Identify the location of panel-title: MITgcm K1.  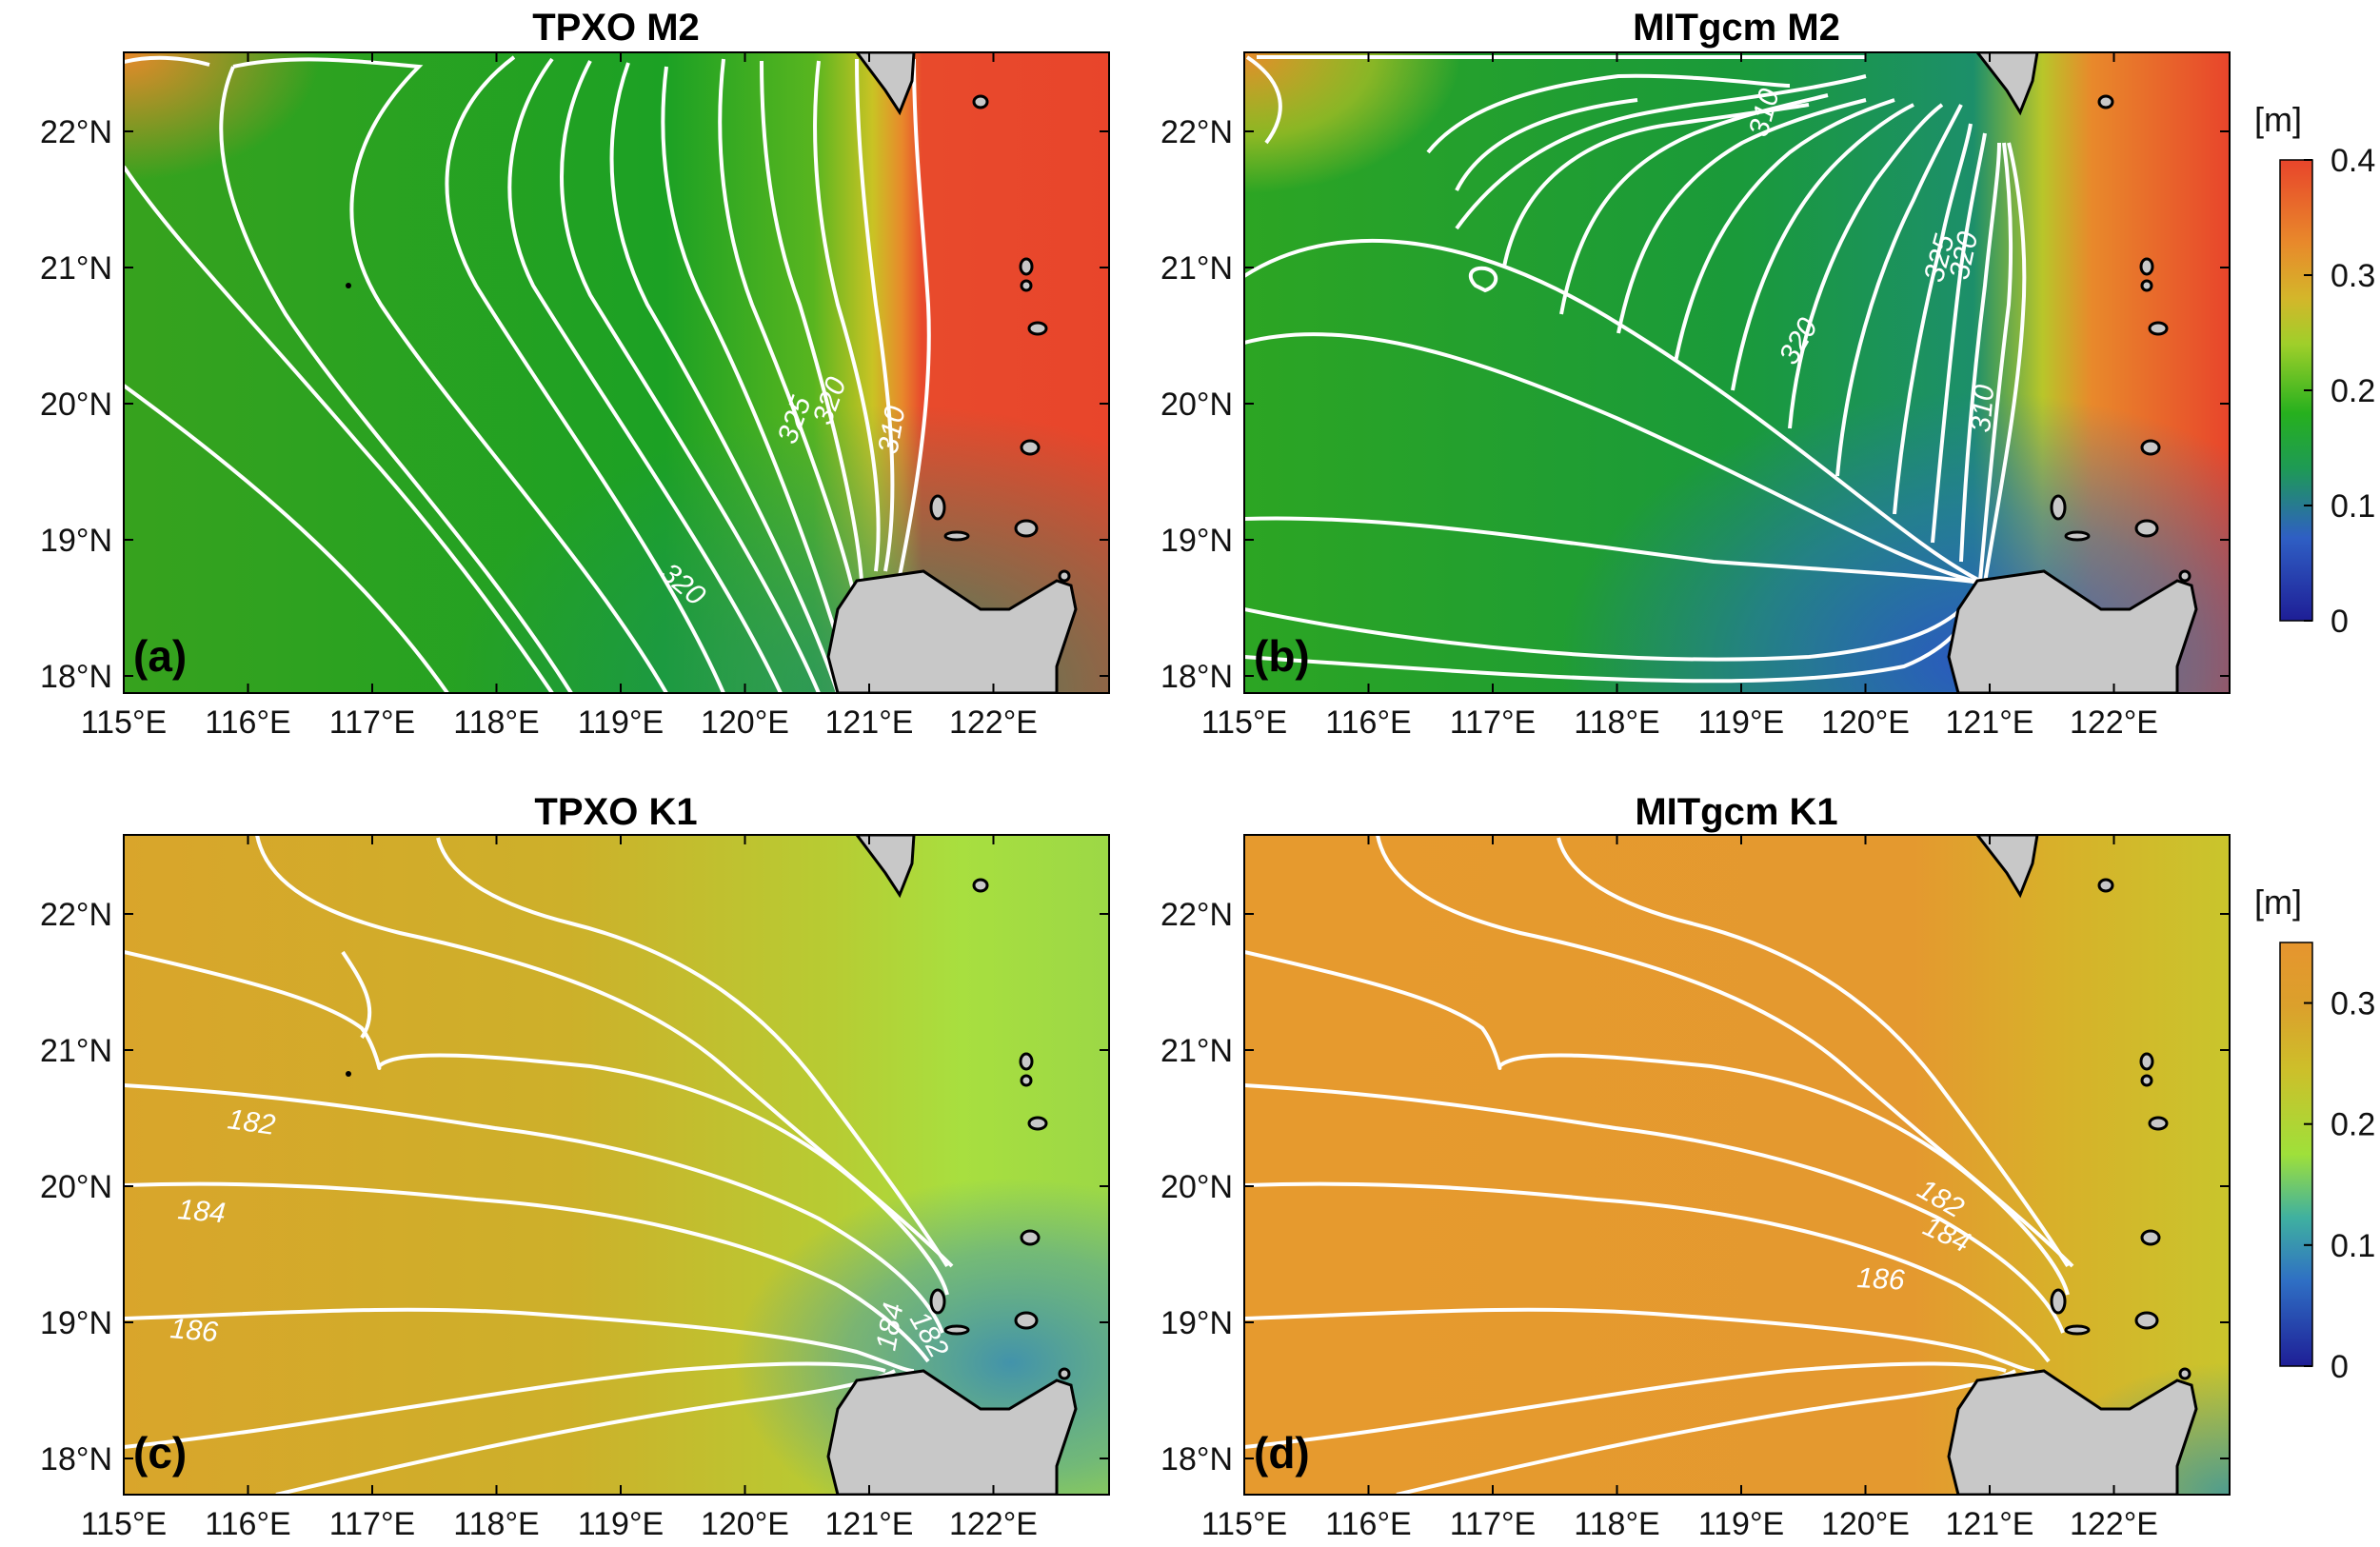
(1736, 812).